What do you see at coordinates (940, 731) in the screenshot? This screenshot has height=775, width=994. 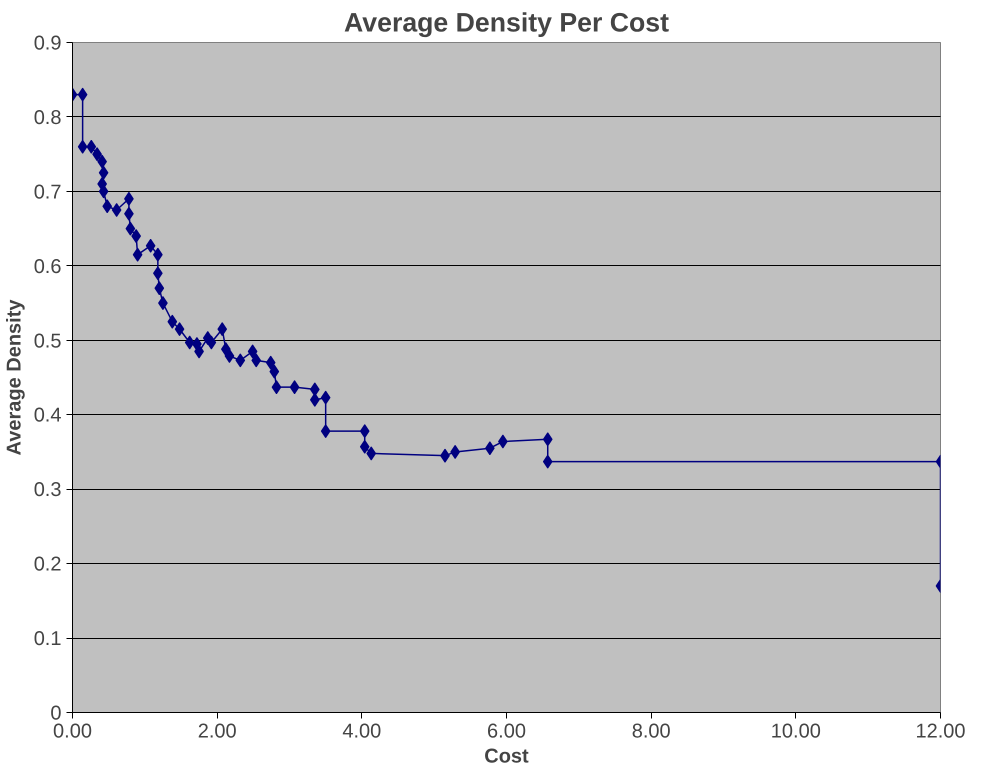 I see `x-tick-label: 12.00` at bounding box center [940, 731].